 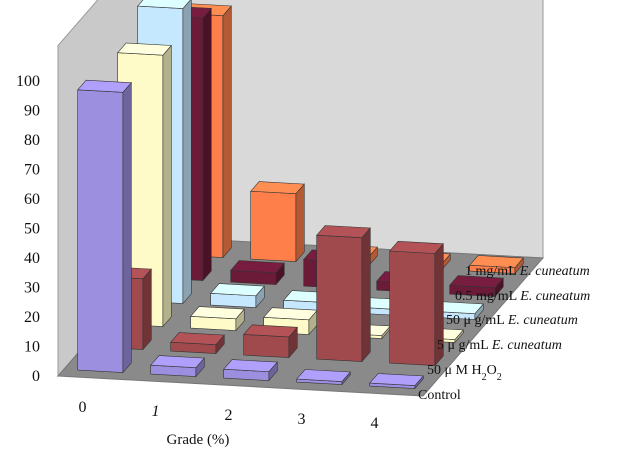 I want to click on series-label-part: 50 μ M H, so click(x=454, y=370).